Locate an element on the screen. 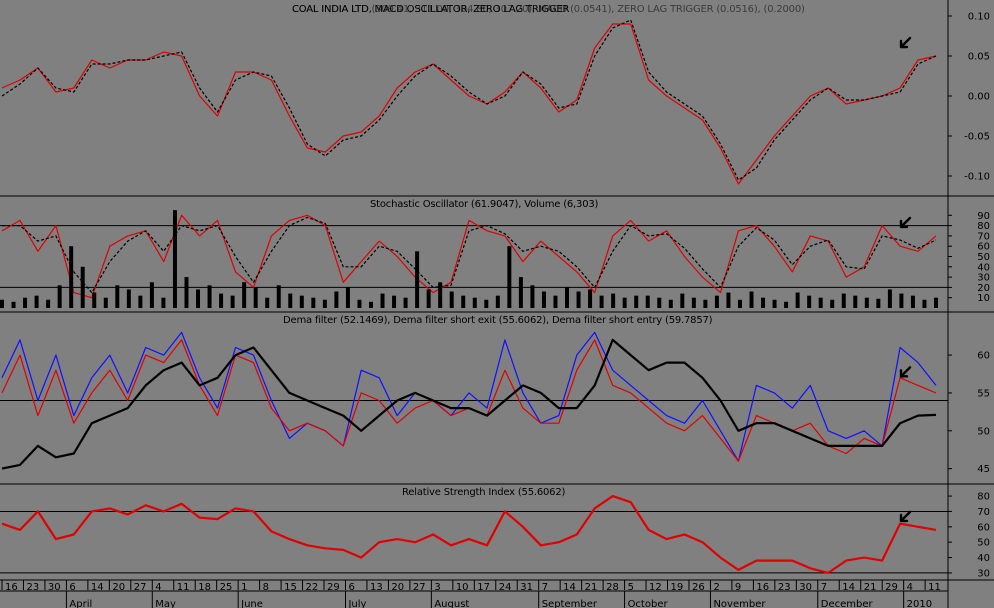 Image resolution: width=994 pixels, height=608 pixels. x-day-label: 15 is located at coordinates (290, 587).